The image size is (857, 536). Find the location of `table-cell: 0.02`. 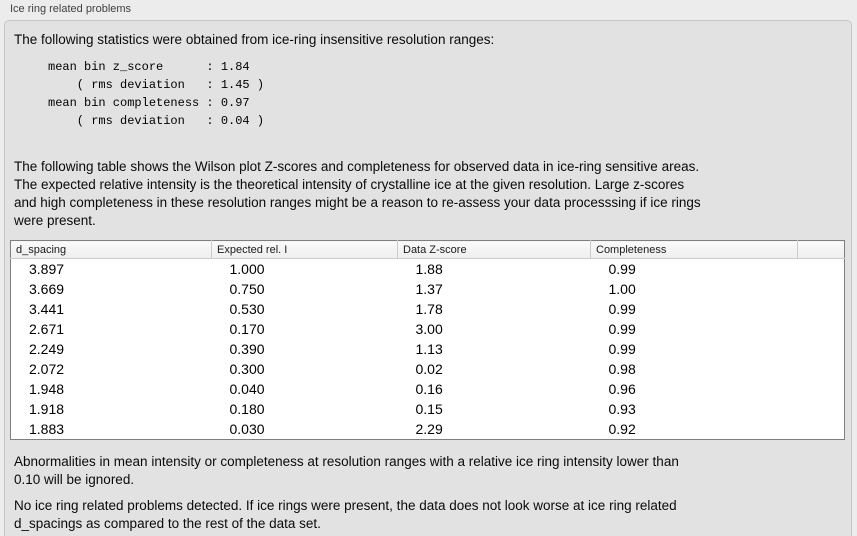

table-cell: 0.02 is located at coordinates (429, 369).